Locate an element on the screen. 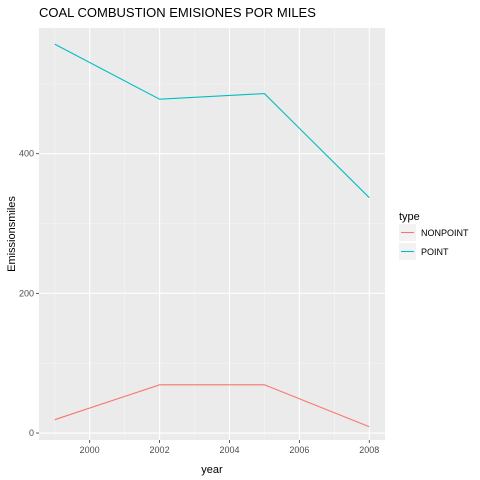 The width and height of the screenshot is (480, 480). y-axis-ticks: 0 200 400 is located at coordinates (29, 293).